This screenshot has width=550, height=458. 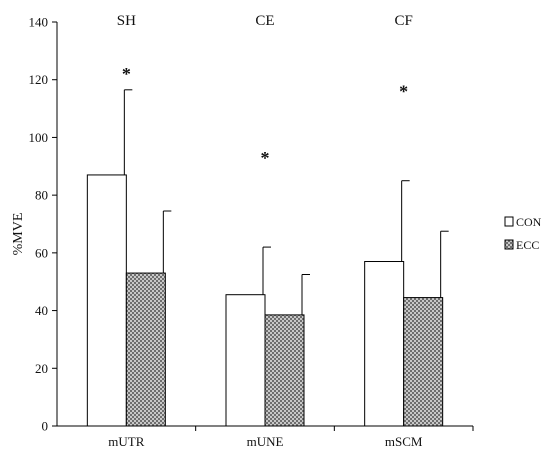 I want to click on x-tick-label: mUTR, so click(x=126, y=441).